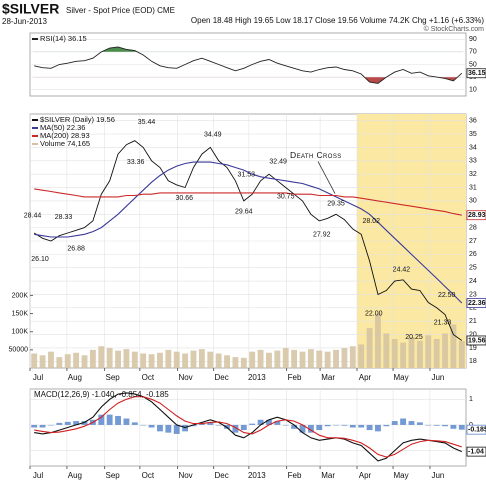 The width and height of the screenshot is (486, 486). What do you see at coordinates (473, 90) in the screenshot?
I see `y-tick-label: 10` at bounding box center [473, 90].